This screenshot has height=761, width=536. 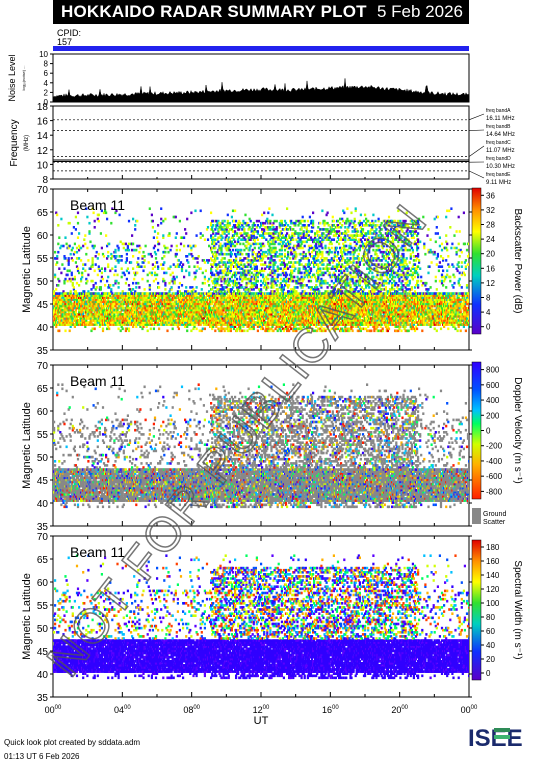 What do you see at coordinates (488, 312) in the screenshot?
I see `colorbar-tick-label: 4` at bounding box center [488, 312].